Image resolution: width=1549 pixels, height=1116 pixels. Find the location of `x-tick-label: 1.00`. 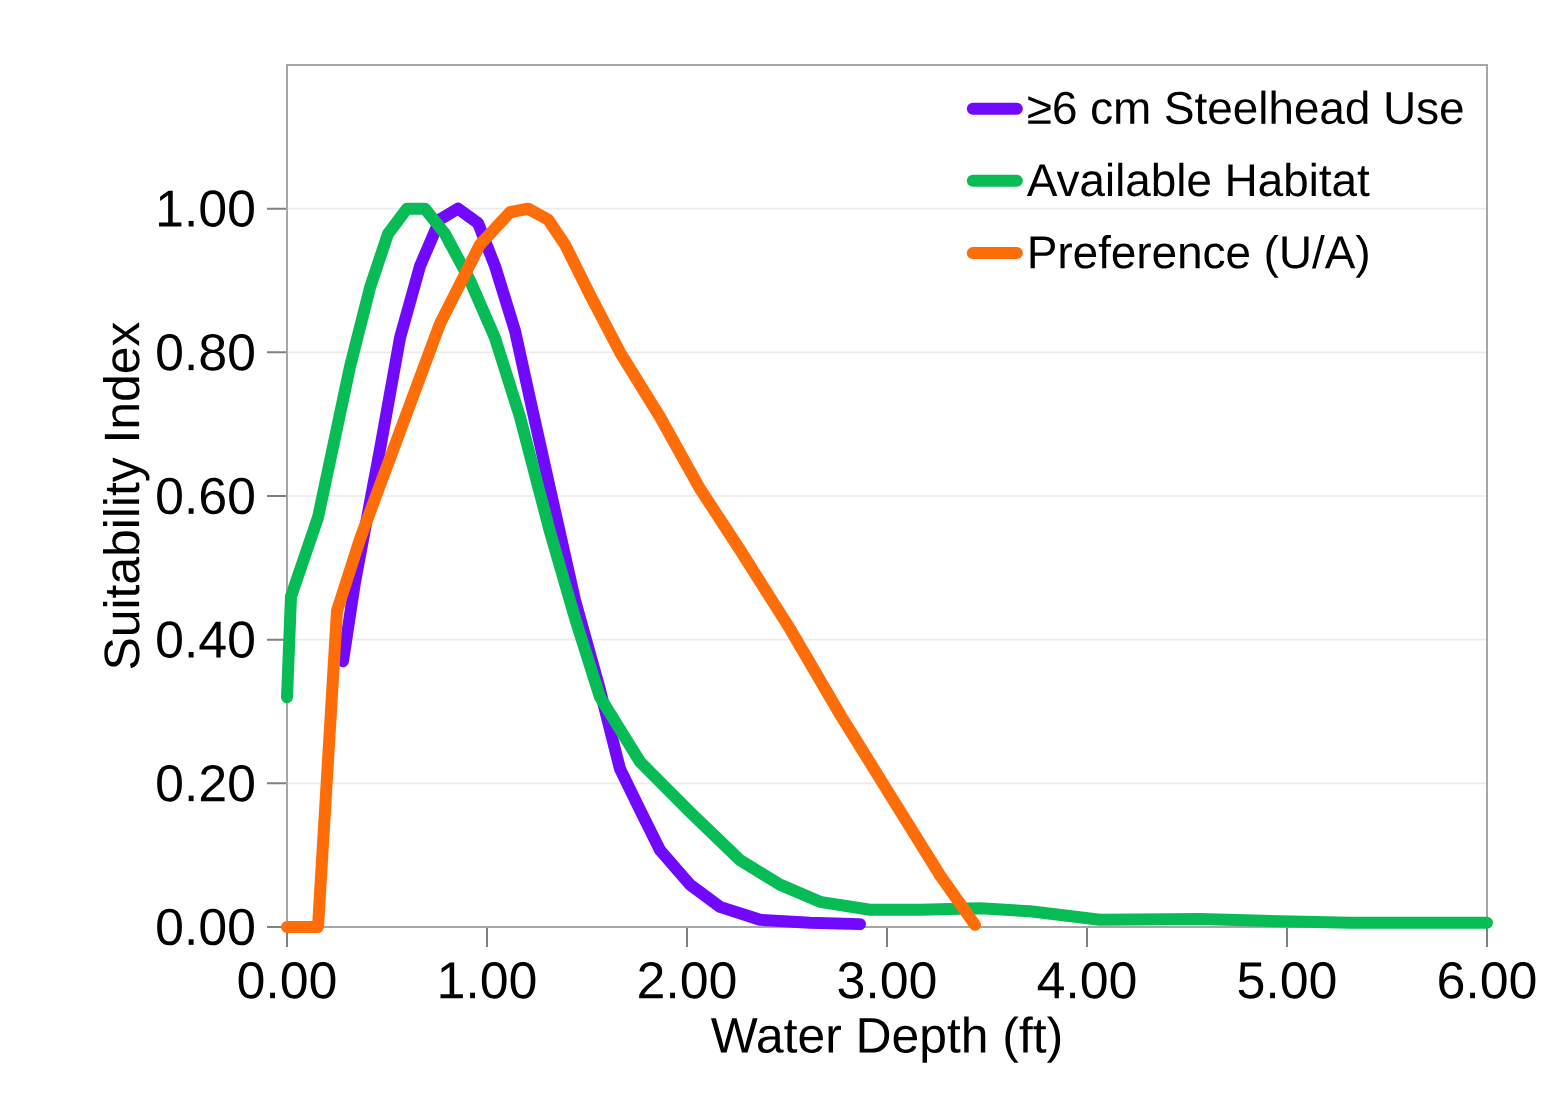

x-tick-label: 1.00 is located at coordinates (488, 980).